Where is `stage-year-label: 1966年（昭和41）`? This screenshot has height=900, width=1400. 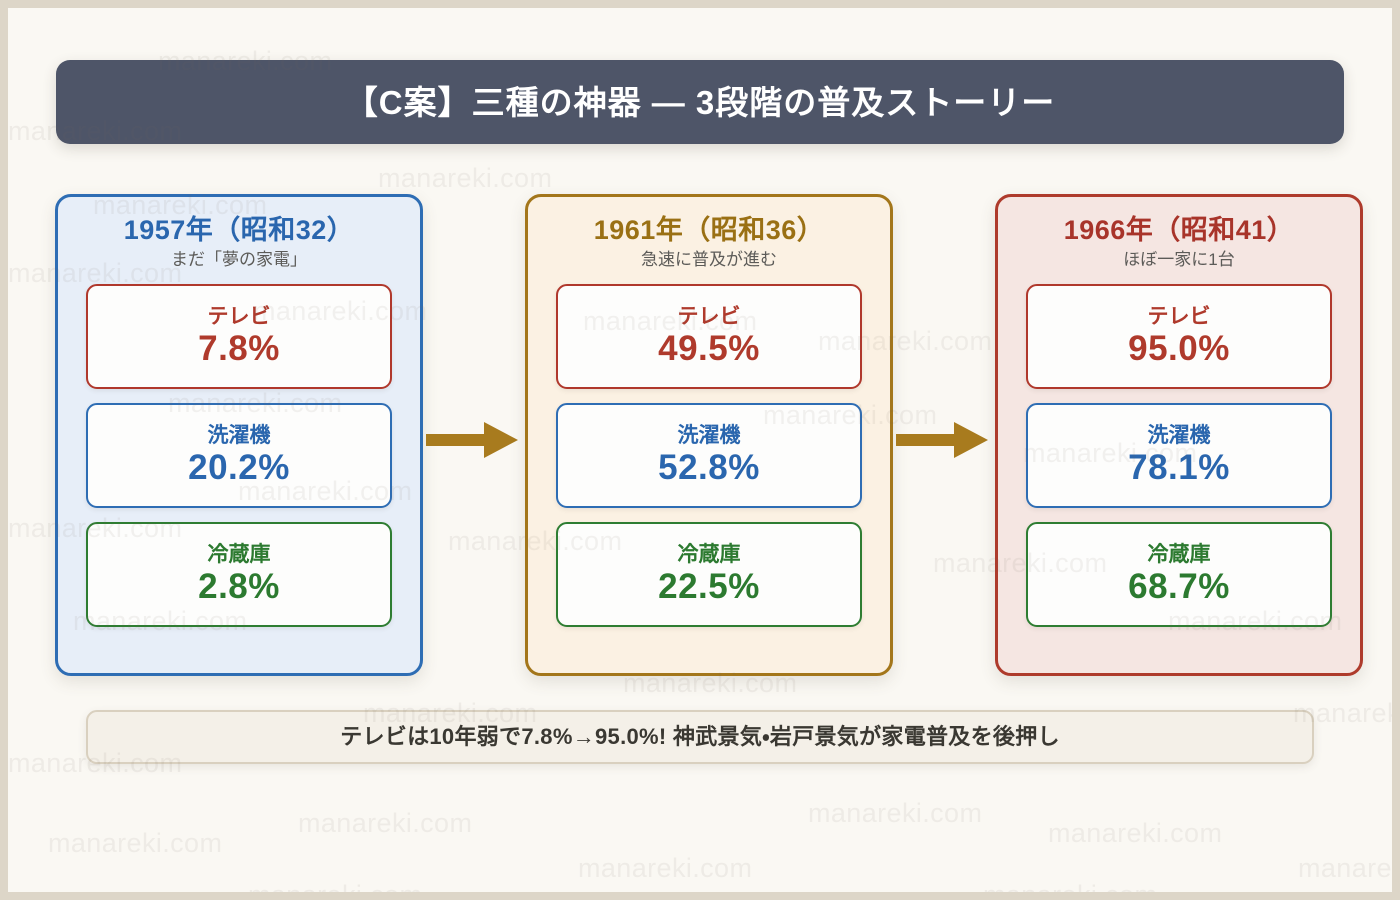
stage-year-label: 1966年（昭和41） is located at coordinates (1179, 230).